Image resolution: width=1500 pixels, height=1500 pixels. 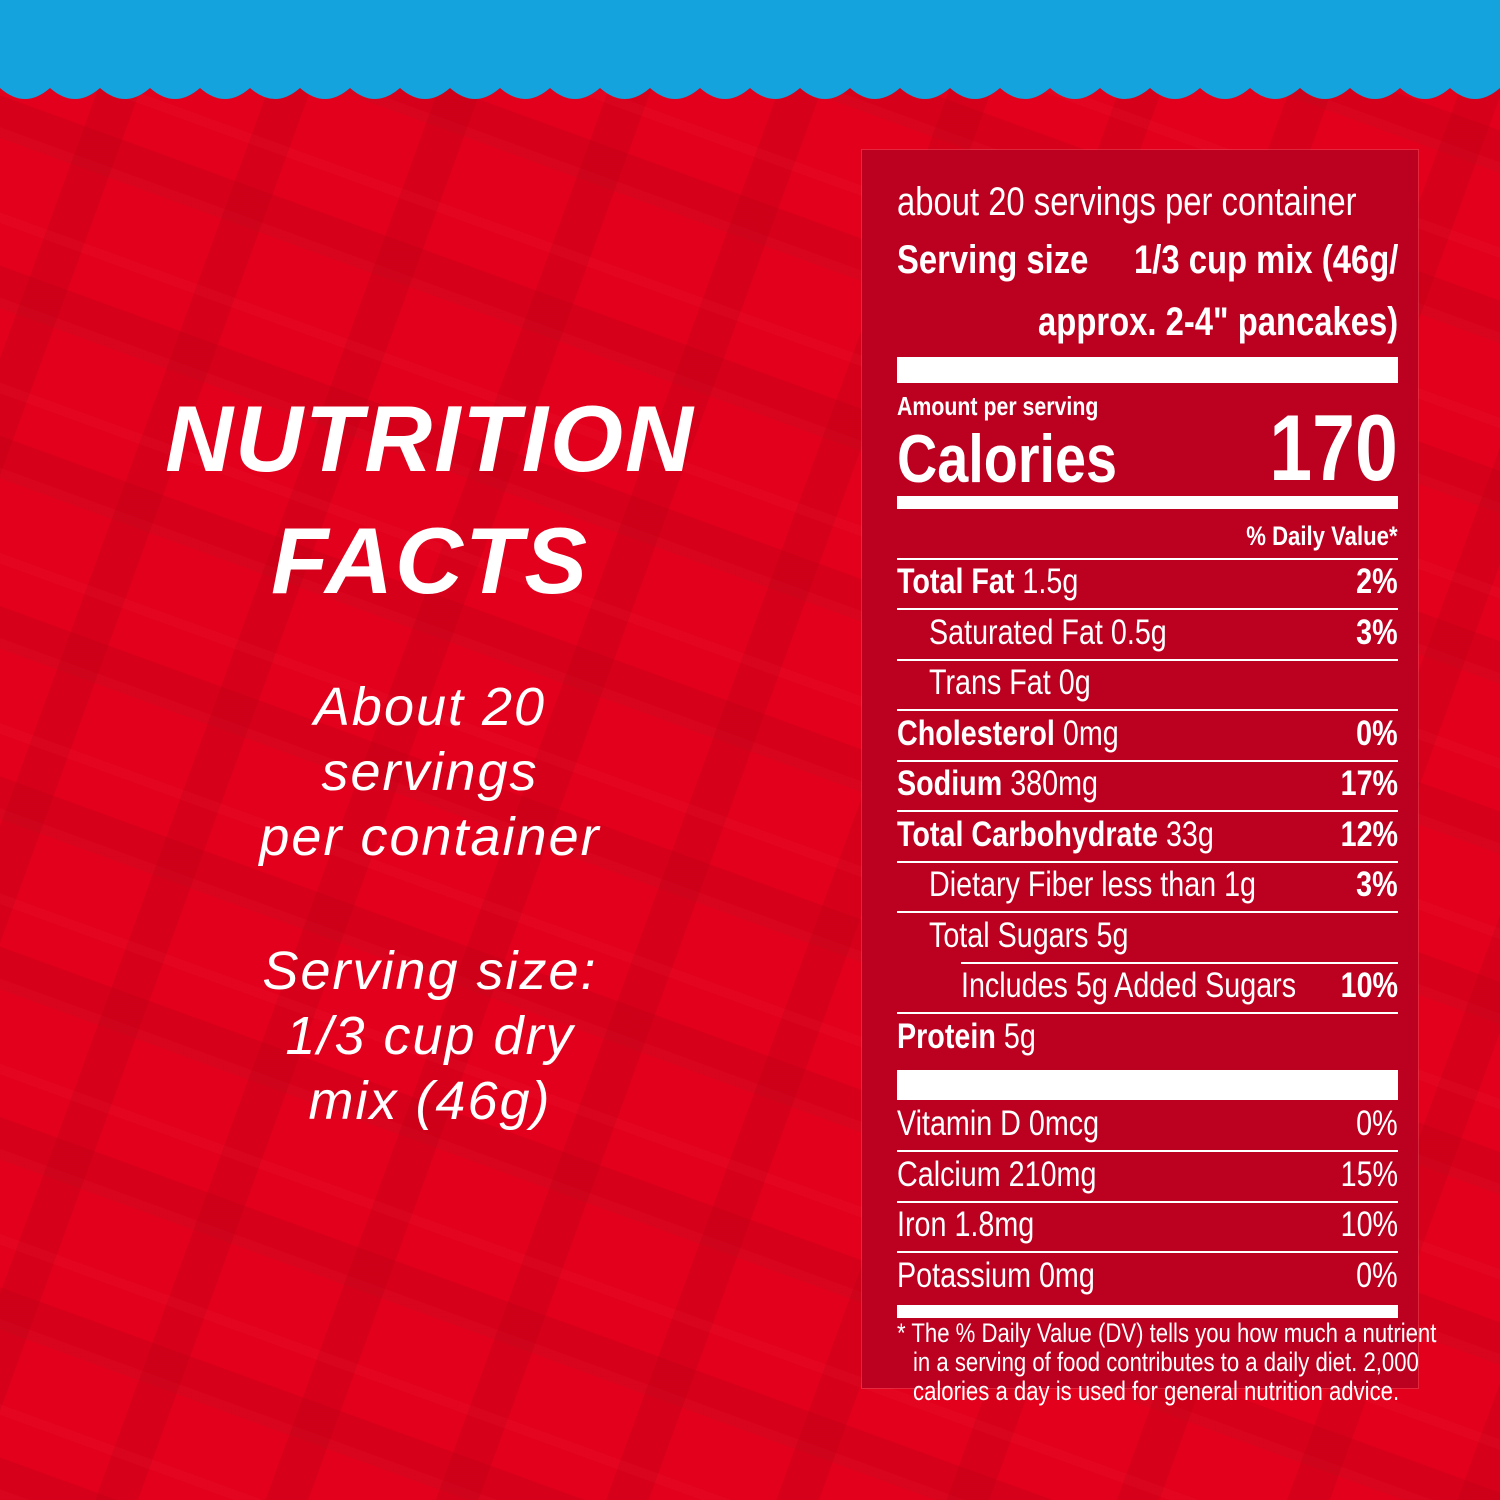 What do you see at coordinates (956, 581) in the screenshot?
I see `nutrient-name: Total Fat` at bounding box center [956, 581].